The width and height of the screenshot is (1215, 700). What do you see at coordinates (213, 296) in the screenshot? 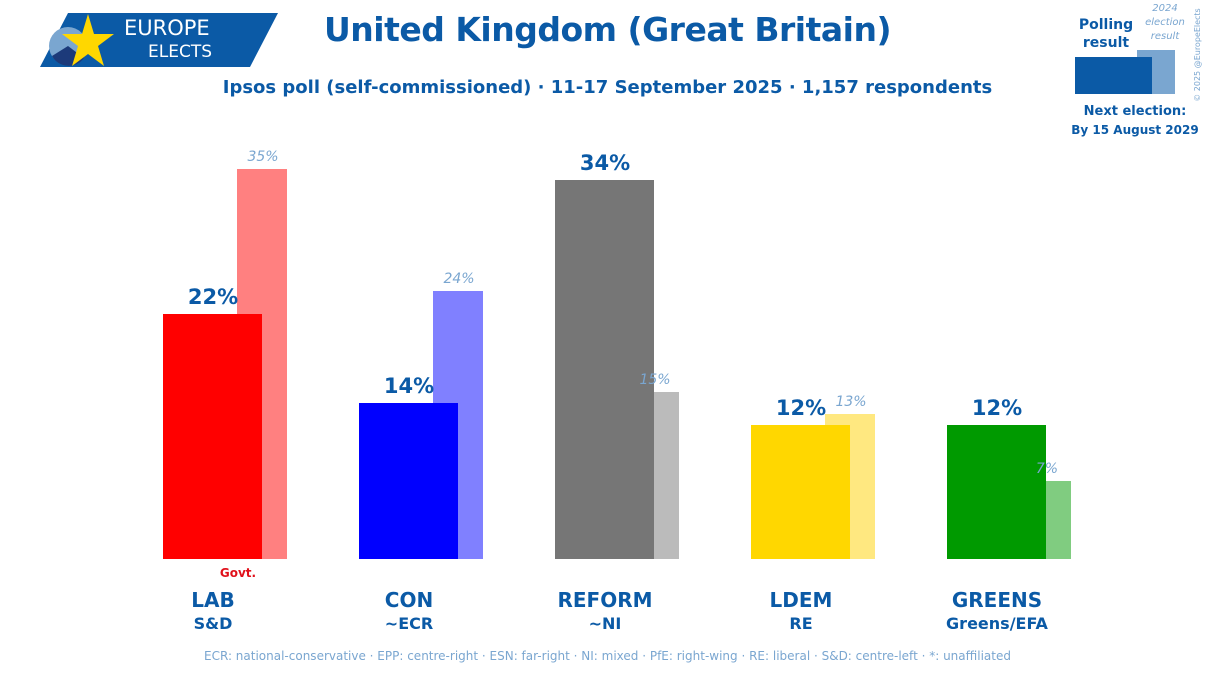
I see `polling-value-label: 22%` at bounding box center [213, 296].